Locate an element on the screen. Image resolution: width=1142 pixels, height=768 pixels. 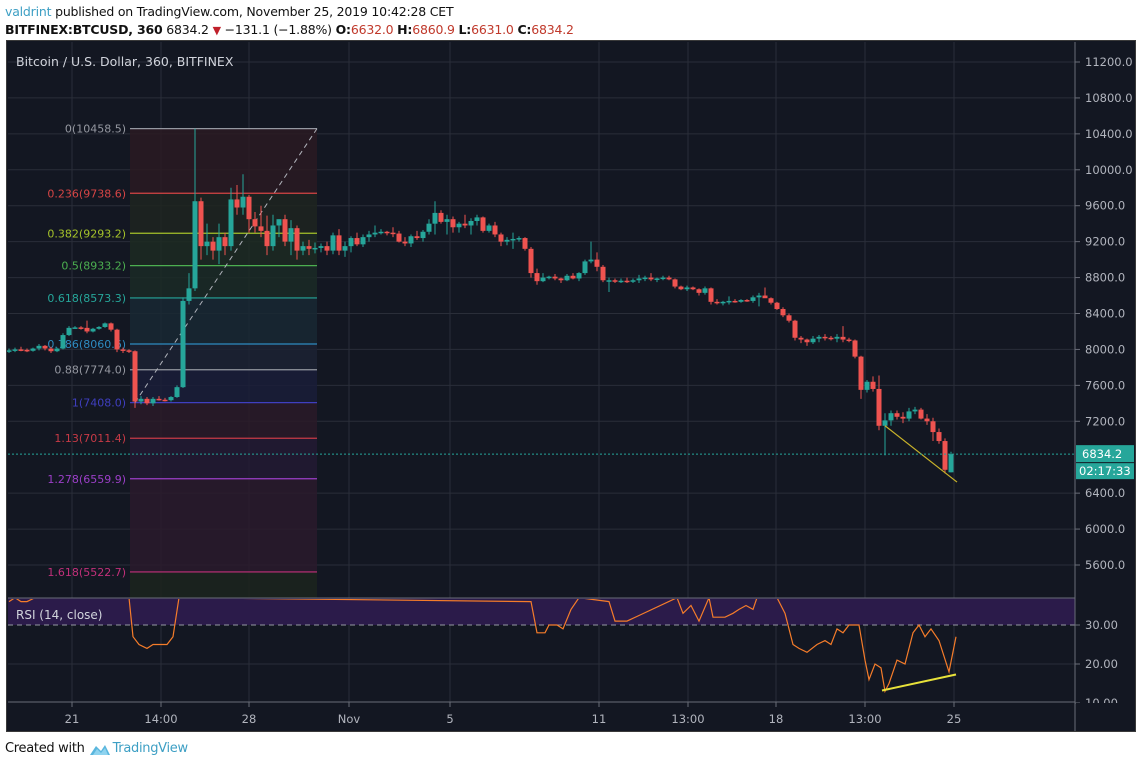
author-link: valdrint is located at coordinates (28, 11).